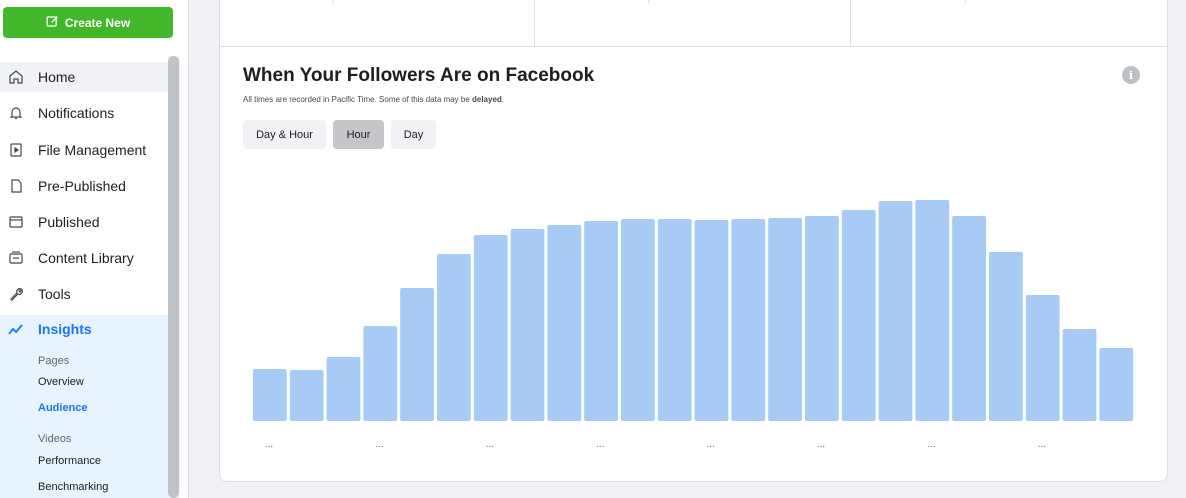  I want to click on sub-item-performance: Performance, so click(69, 461).